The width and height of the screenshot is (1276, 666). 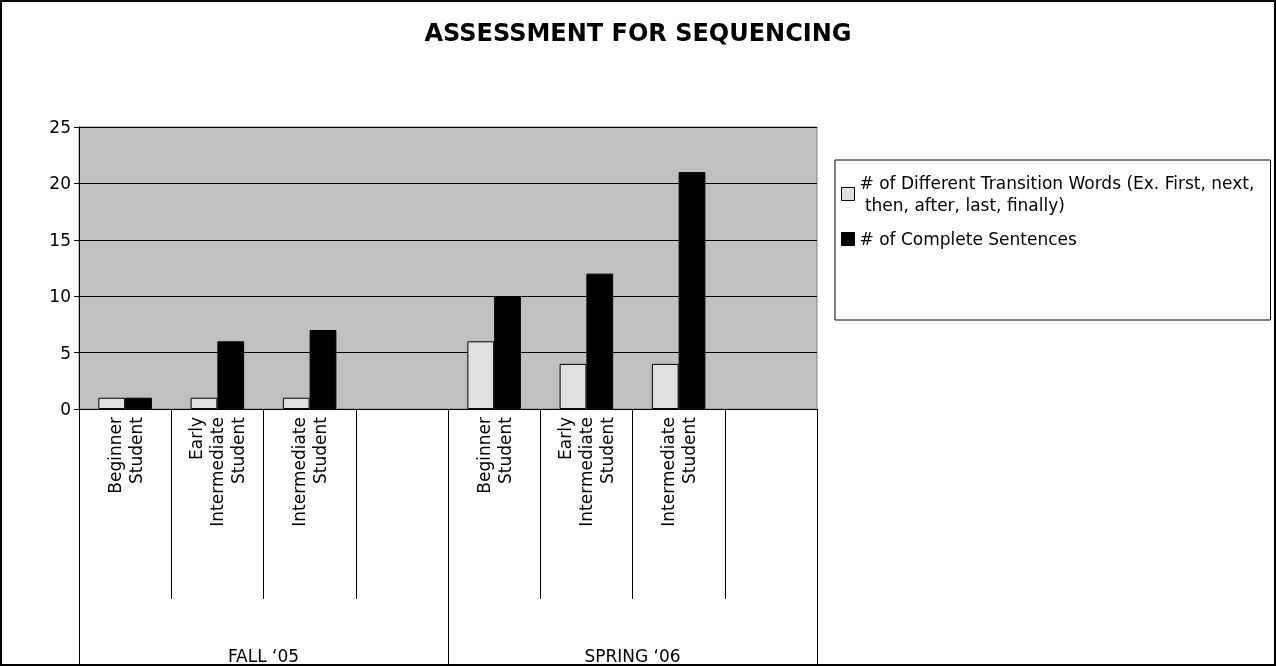 What do you see at coordinates (263, 655) in the screenshot?
I see `text: FALL ‘05` at bounding box center [263, 655].